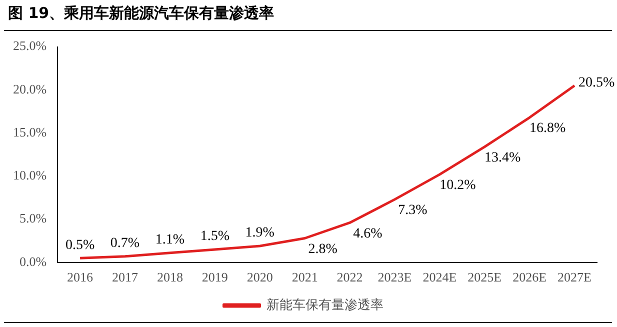 This screenshot has width=617, height=327. Describe the element at coordinates (439, 277) in the screenshot. I see `x-tick-label: 2024E` at that location.